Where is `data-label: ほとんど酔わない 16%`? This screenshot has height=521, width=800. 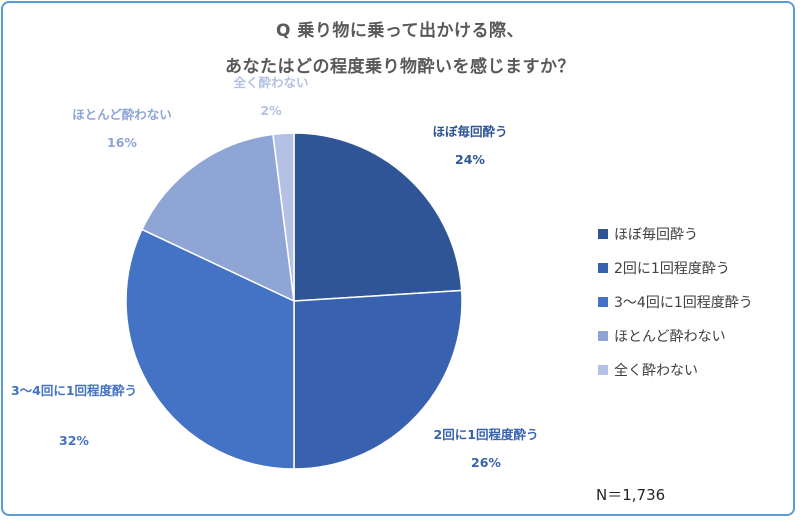
data-label: ほとんど酔わない 16% is located at coordinates (122, 128).